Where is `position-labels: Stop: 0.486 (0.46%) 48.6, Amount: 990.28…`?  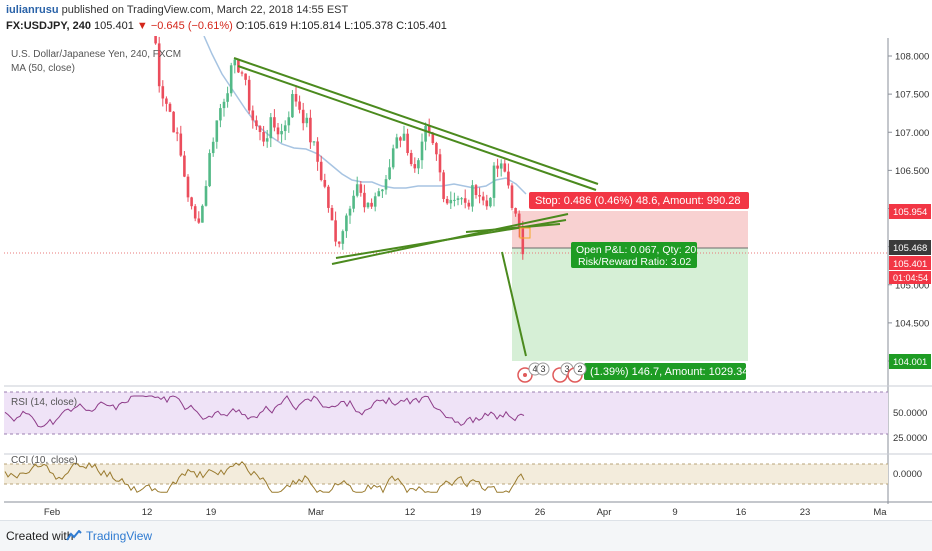
position-labels: Stop: 0.486 (0.46%) 48.6, Amount: 990.28… is located at coordinates (639, 286).